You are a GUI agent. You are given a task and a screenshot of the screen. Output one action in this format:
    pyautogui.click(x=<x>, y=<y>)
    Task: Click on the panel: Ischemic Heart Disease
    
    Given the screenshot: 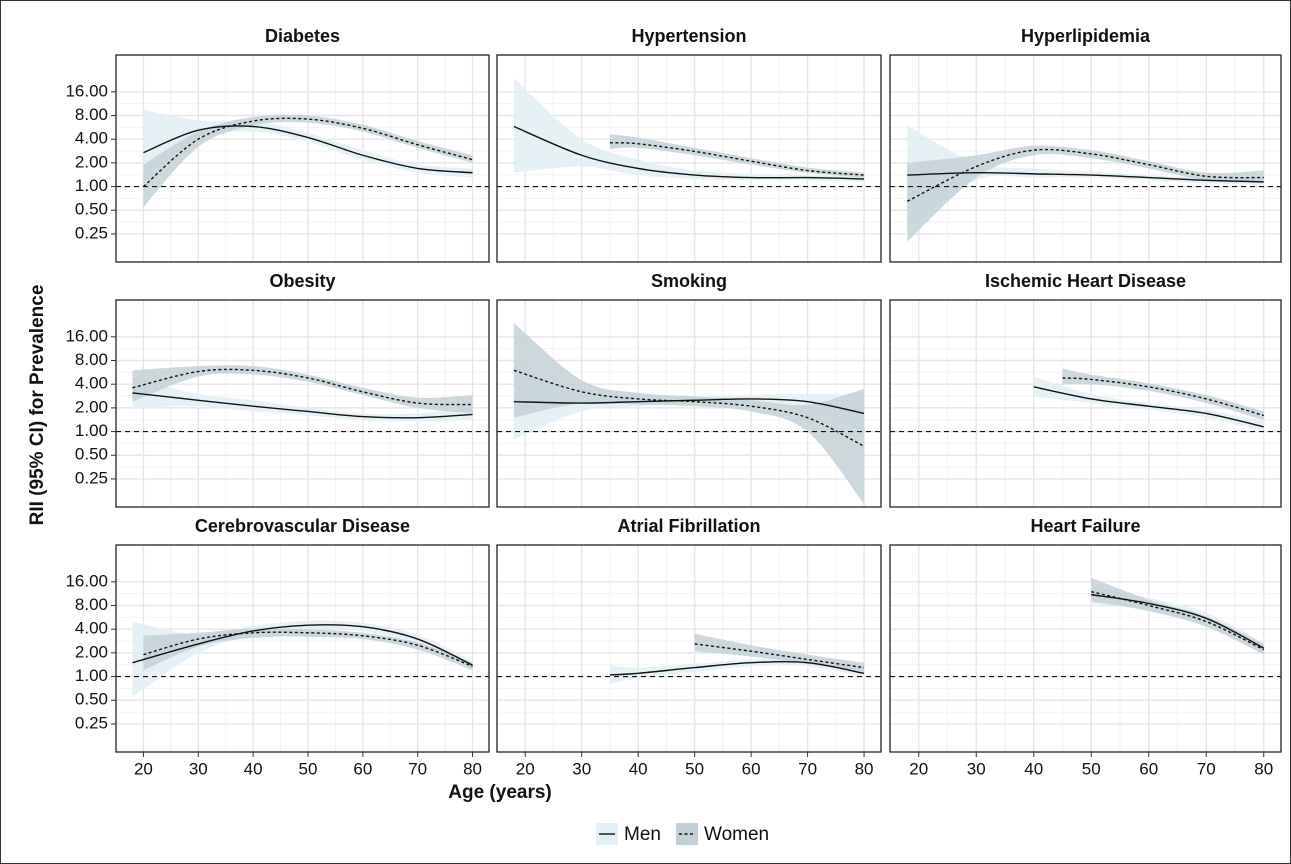 What is the action you would take?
    pyautogui.click(x=1085, y=389)
    